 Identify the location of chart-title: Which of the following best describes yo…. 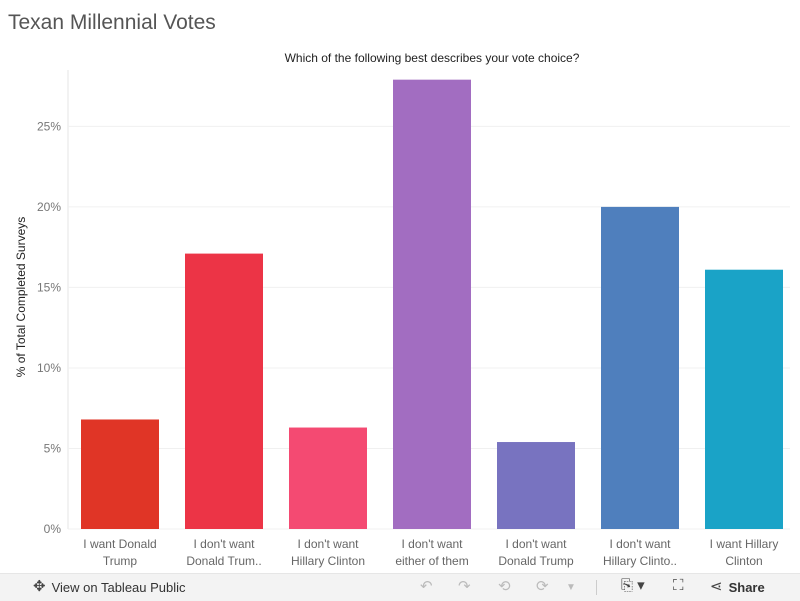
(432, 58).